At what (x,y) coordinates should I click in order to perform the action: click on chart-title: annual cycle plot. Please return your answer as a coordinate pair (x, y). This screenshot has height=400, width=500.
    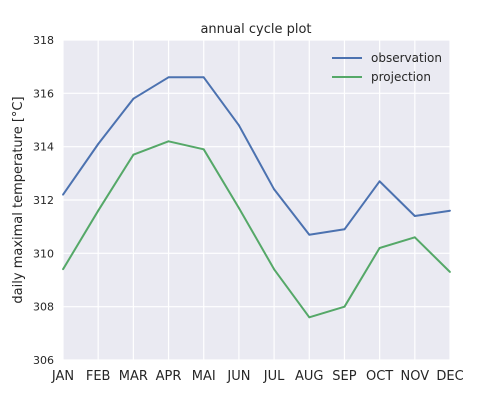
    Looking at the image, I should click on (255, 29).